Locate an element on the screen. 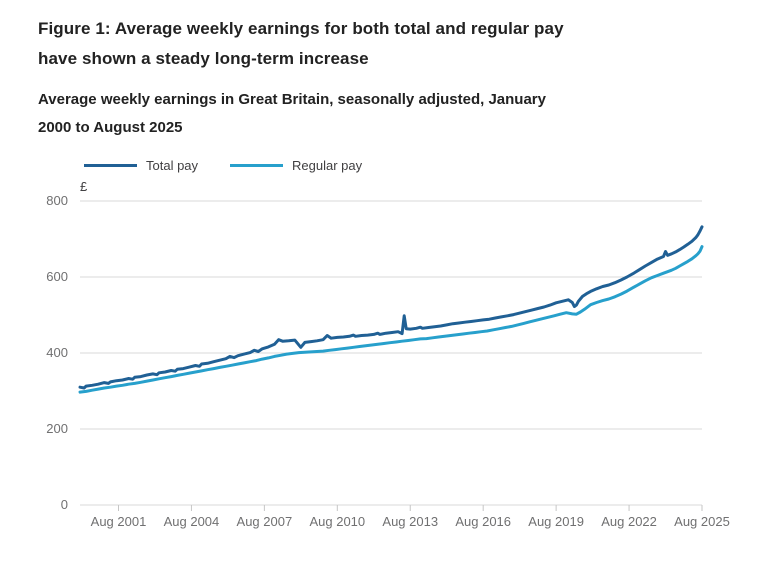 The width and height of the screenshot is (770, 565). y-tick-label-400: 400 is located at coordinates (57, 352).